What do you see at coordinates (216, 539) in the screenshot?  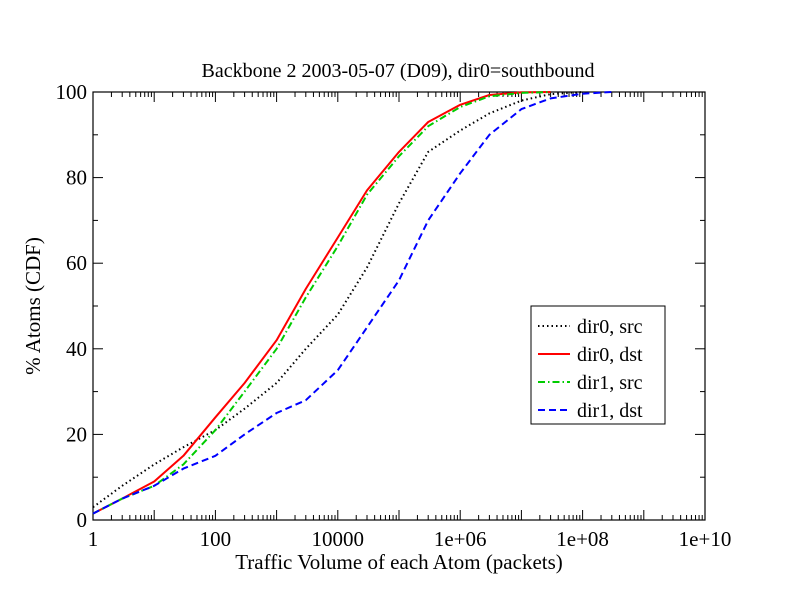 I see `x-tick-label: 100` at bounding box center [216, 539].